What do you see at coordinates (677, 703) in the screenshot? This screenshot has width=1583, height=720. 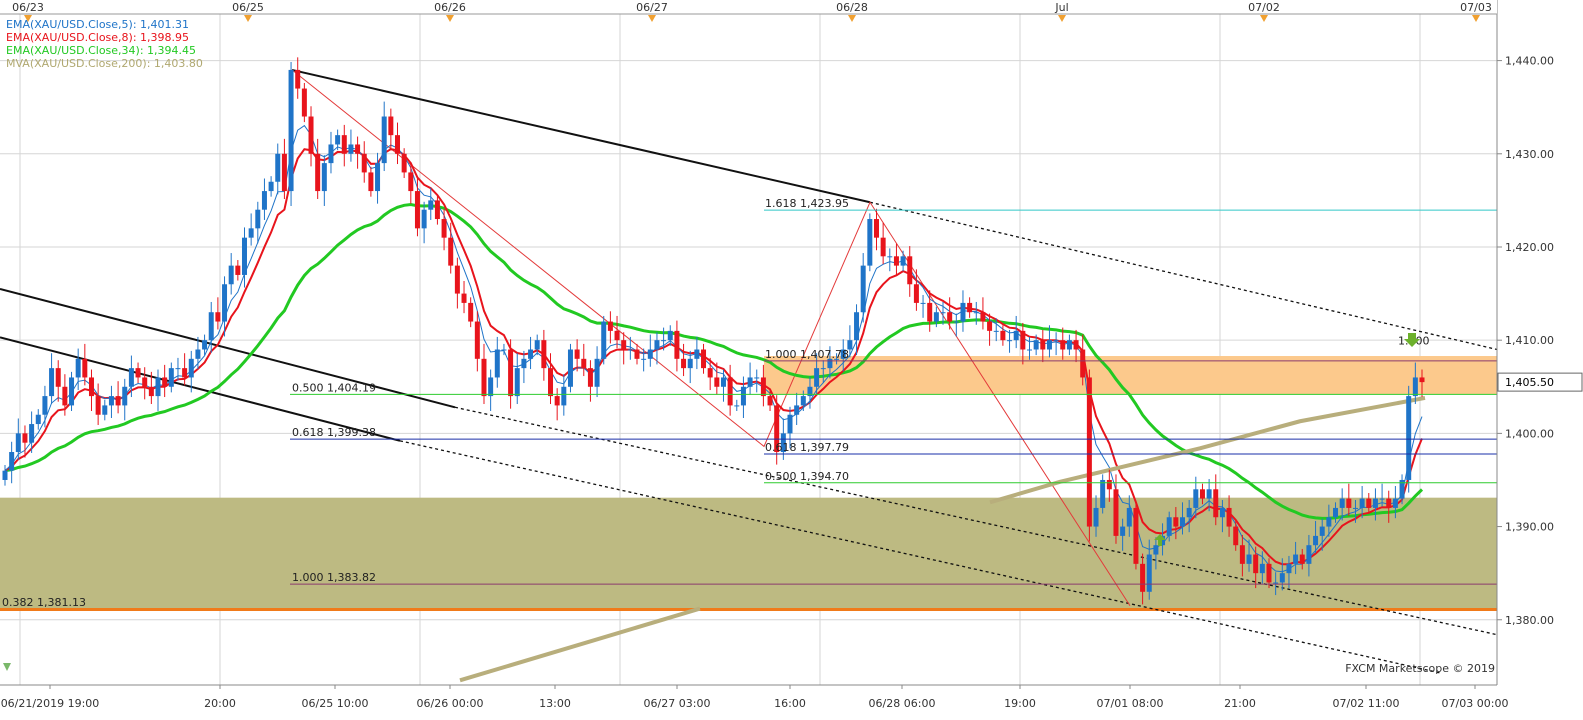 I see `x-tick-label: 06/27 03:00` at bounding box center [677, 703].